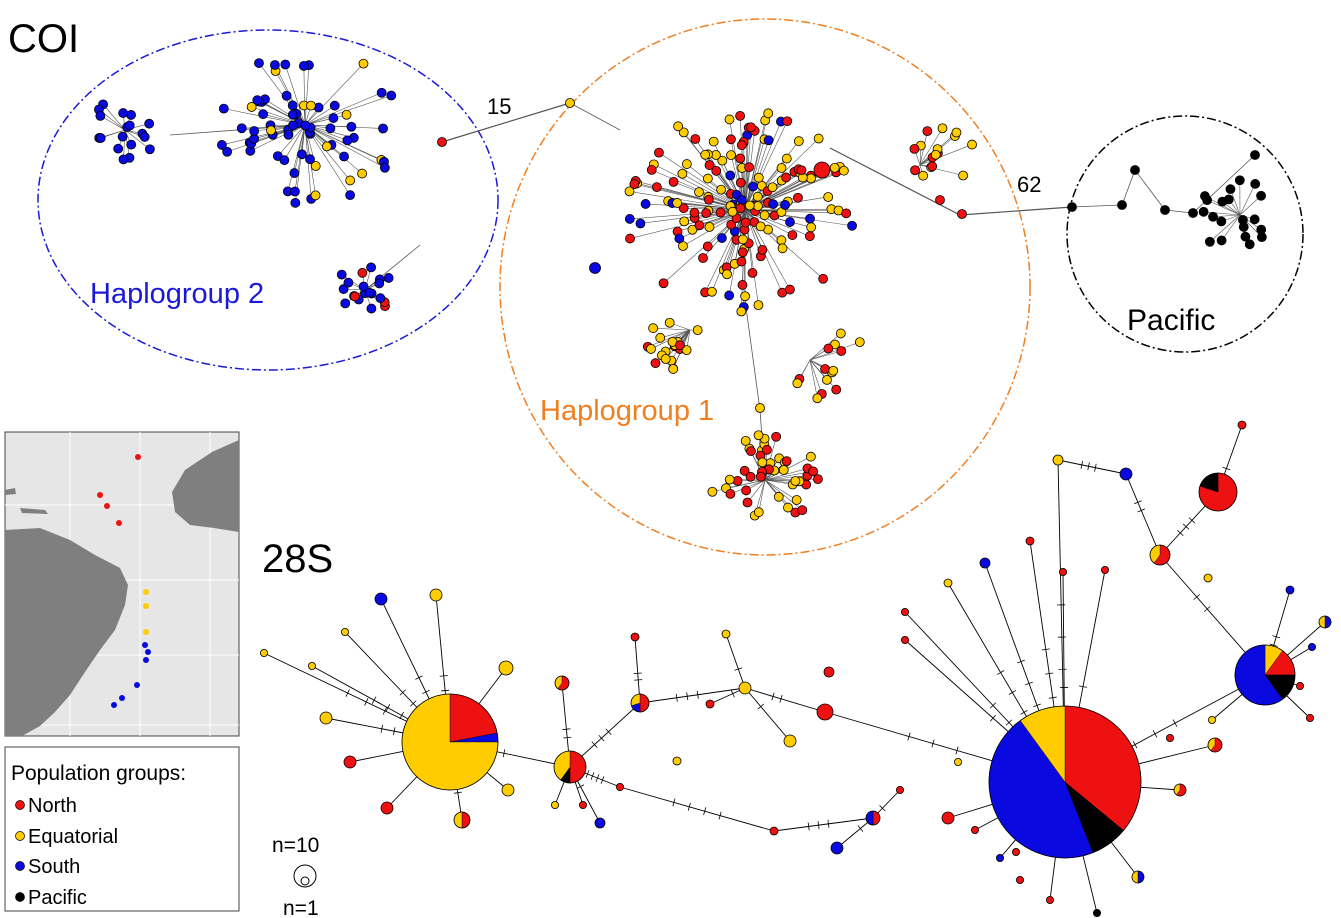  I want to click on sampling-site-dot, so click(119, 523).